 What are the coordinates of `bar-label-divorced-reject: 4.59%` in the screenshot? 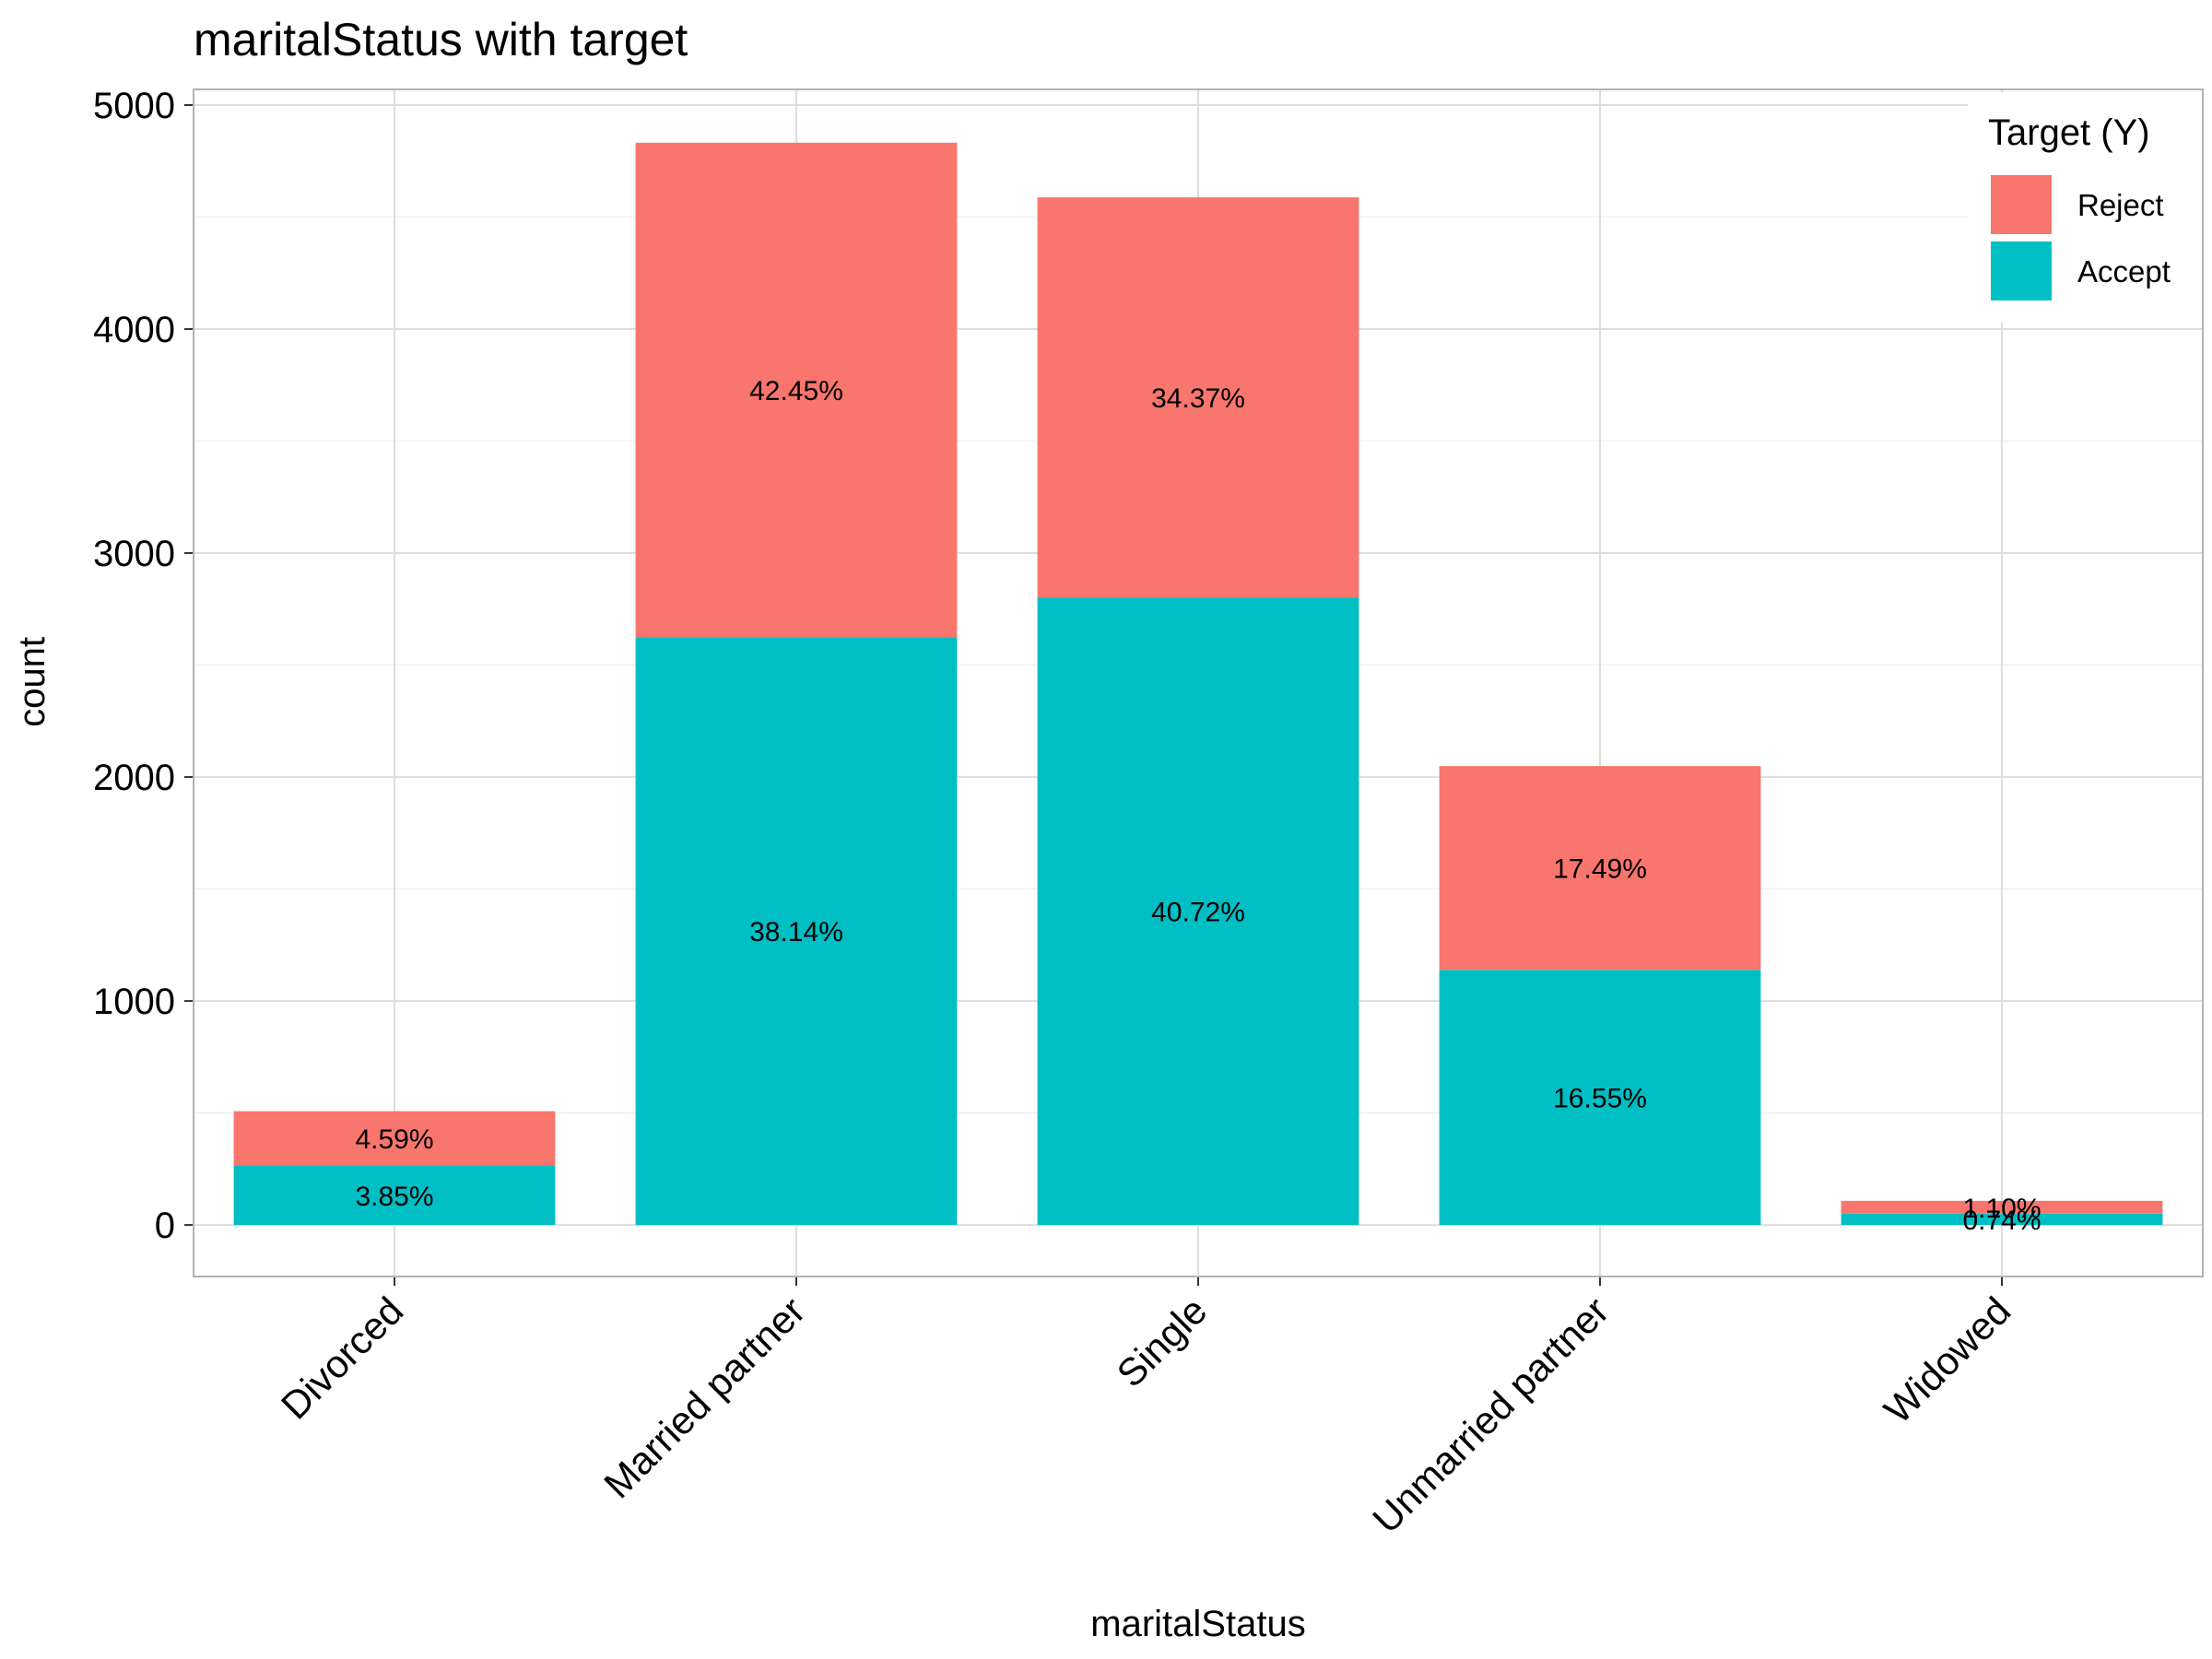 It's located at (394, 1139).